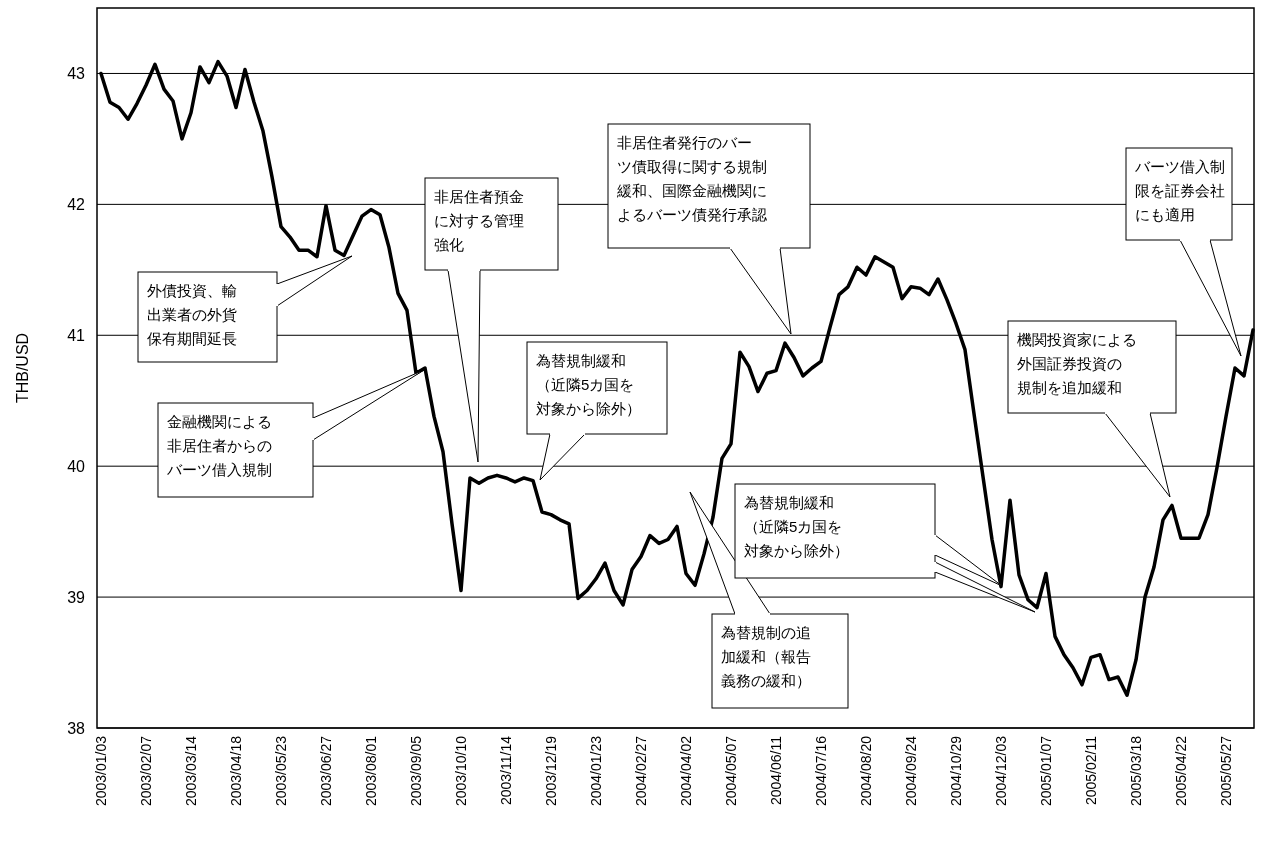 This screenshot has height=851, width=1261. What do you see at coordinates (686, 771) in the screenshot?
I see `x-tick-label: 2004/04/02` at bounding box center [686, 771].